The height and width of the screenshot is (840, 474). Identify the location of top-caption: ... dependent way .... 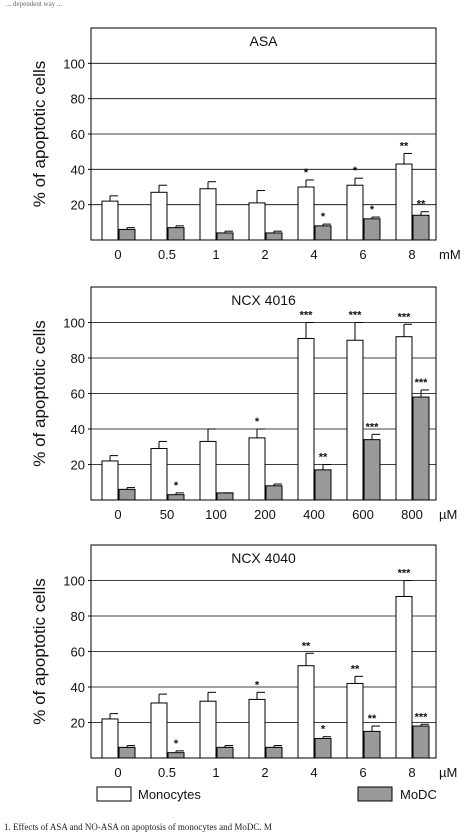
(34, 4).